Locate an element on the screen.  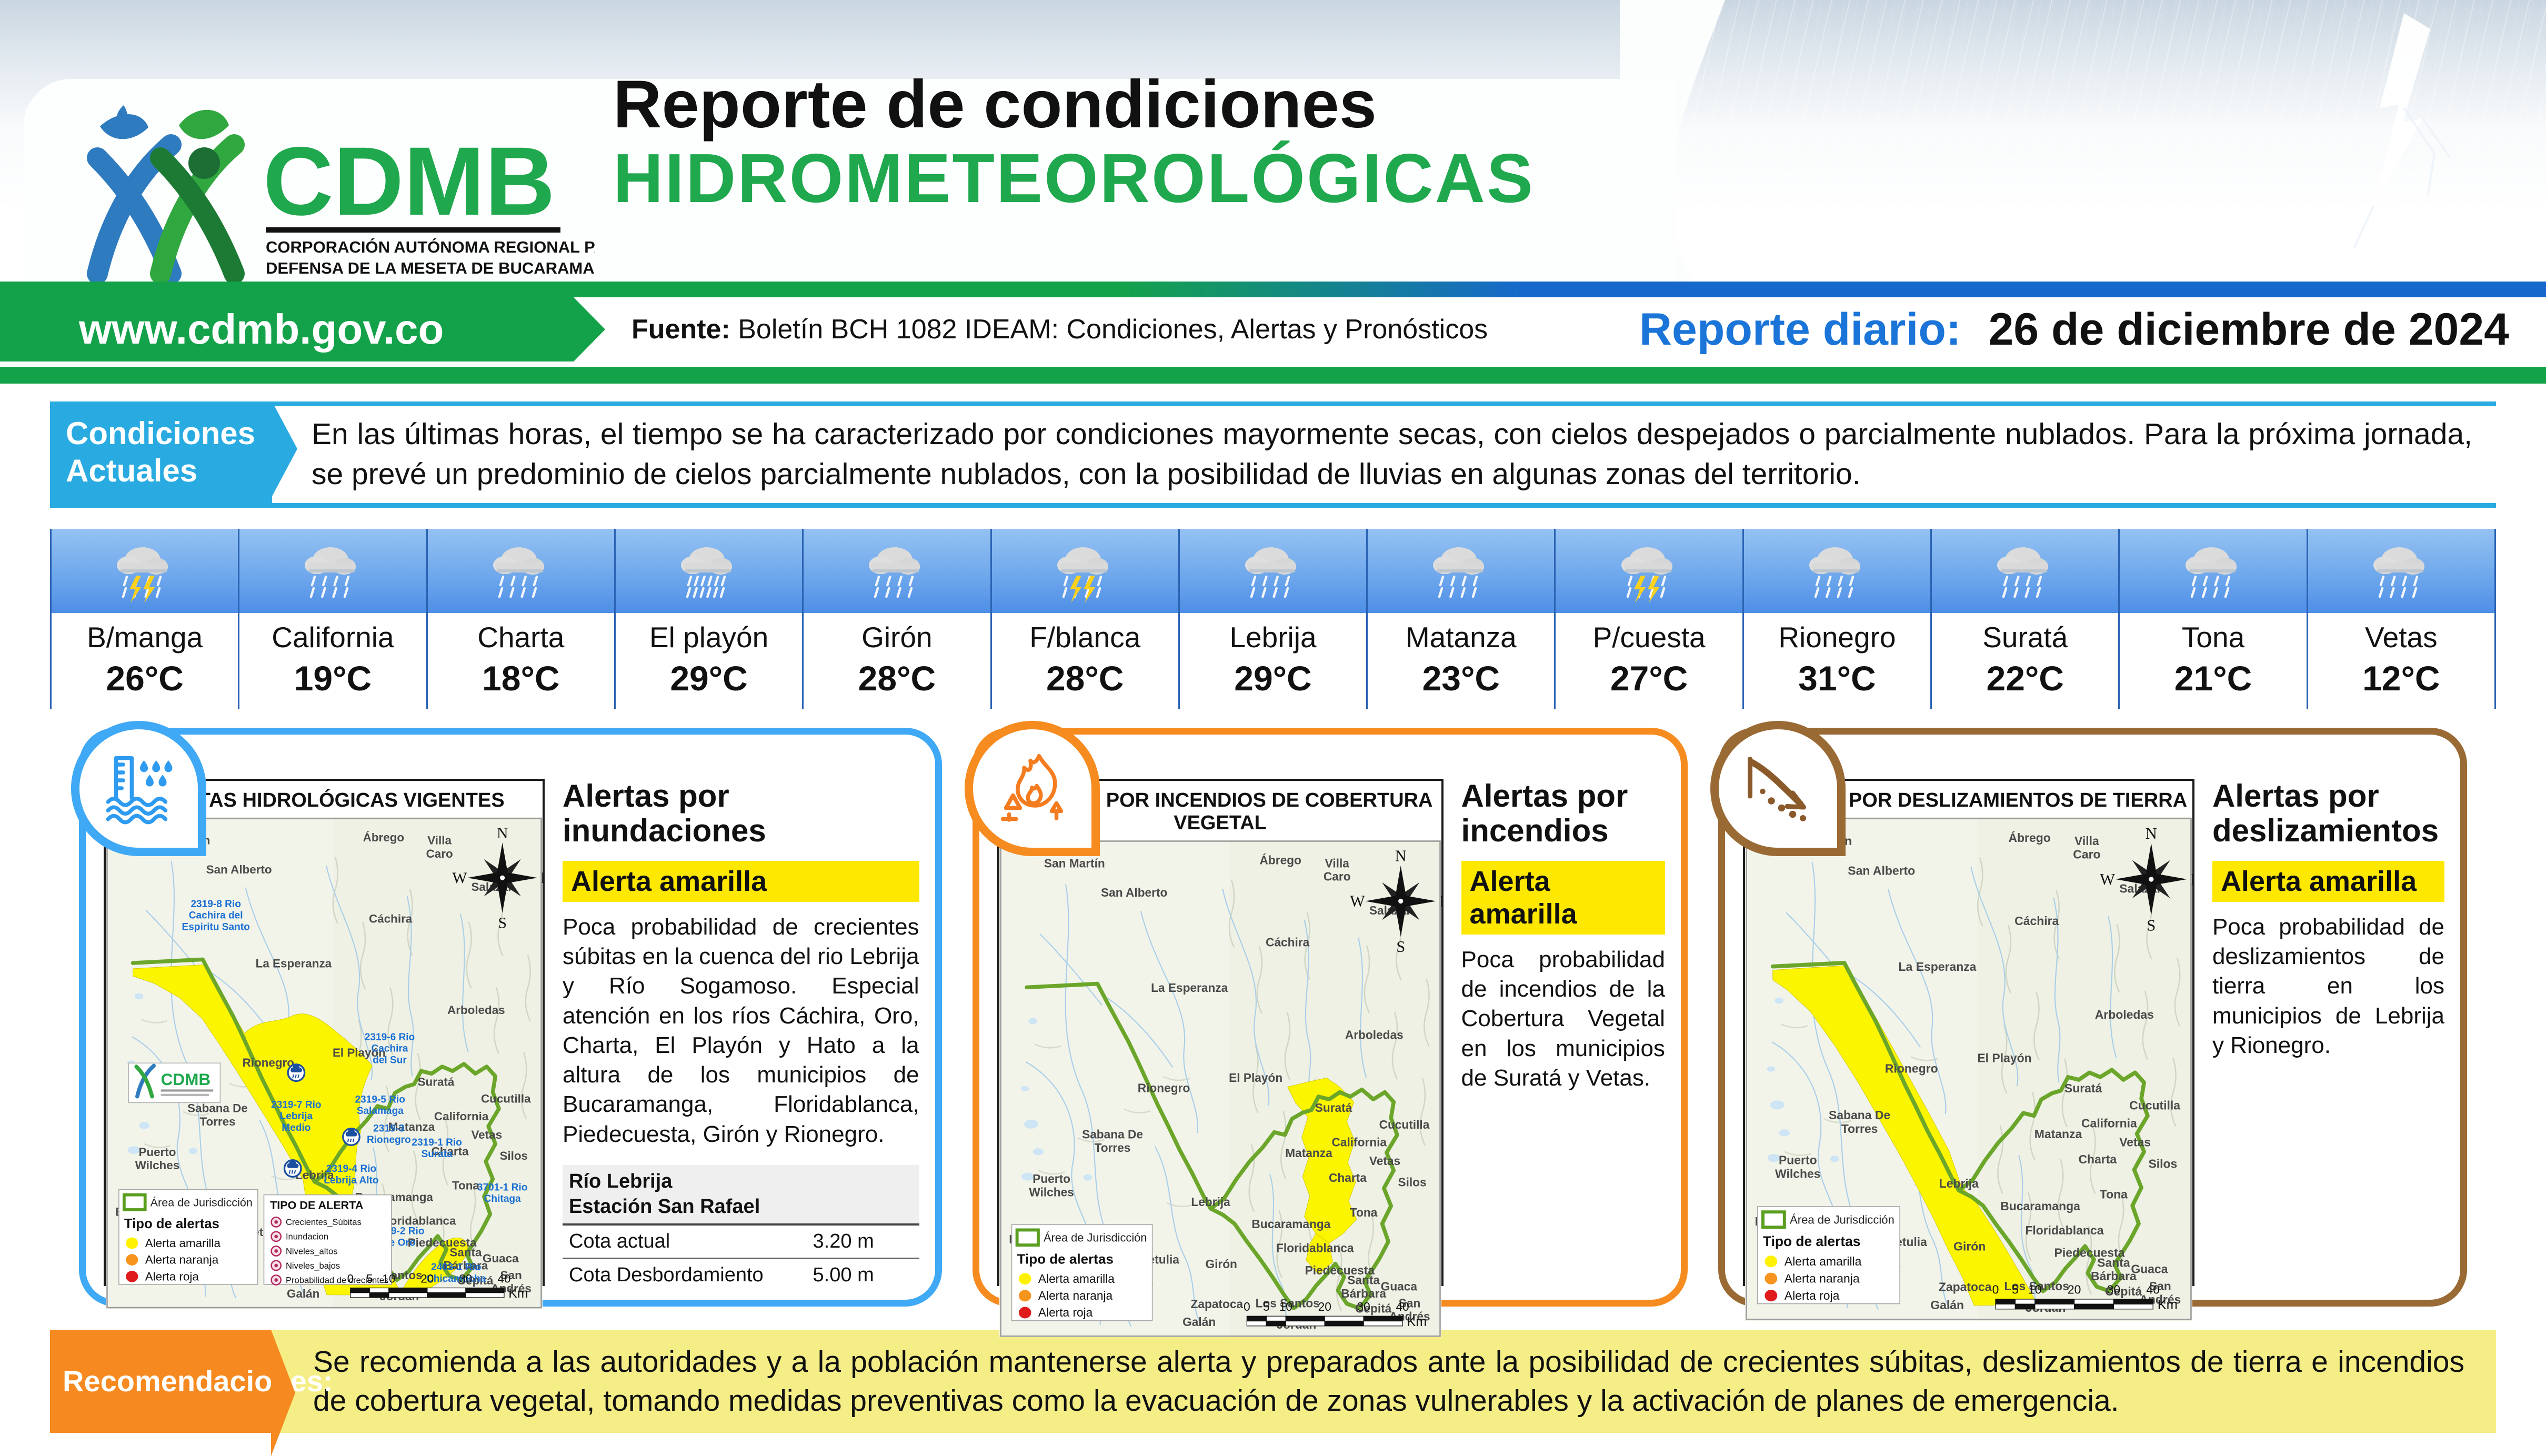
weather-info: B/manga 26°C is located at coordinates (145, 660).